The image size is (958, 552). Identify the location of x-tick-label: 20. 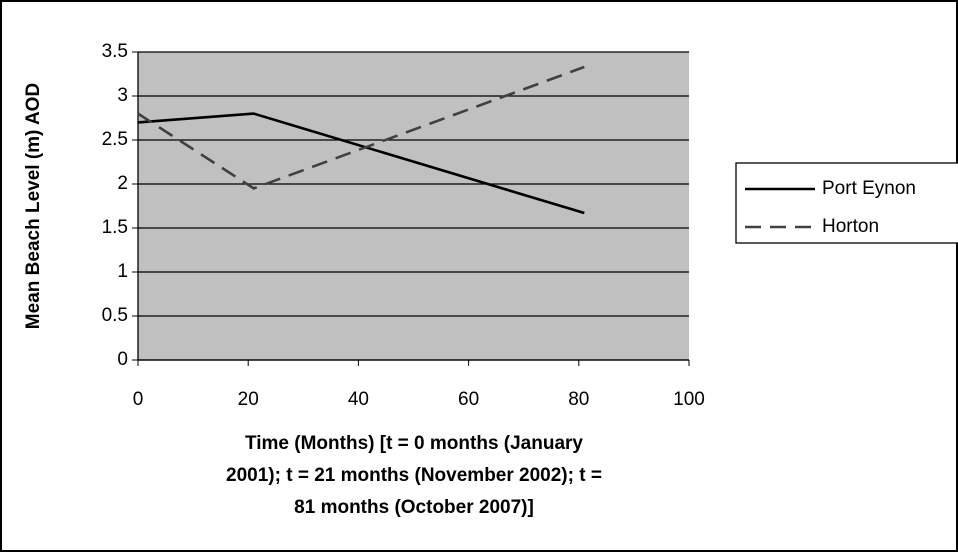
(248, 399).